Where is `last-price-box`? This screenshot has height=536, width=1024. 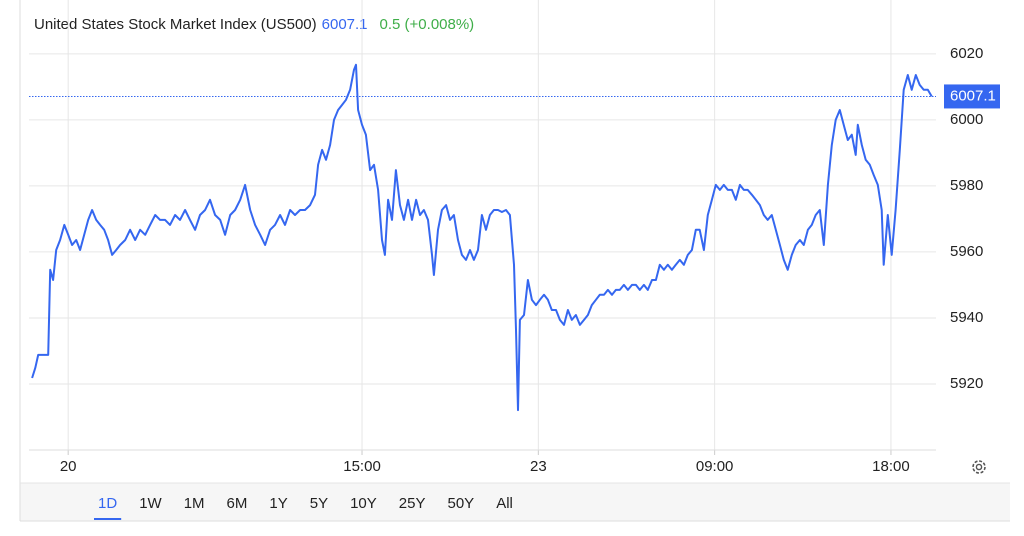
last-price-box is located at coordinates (972, 96).